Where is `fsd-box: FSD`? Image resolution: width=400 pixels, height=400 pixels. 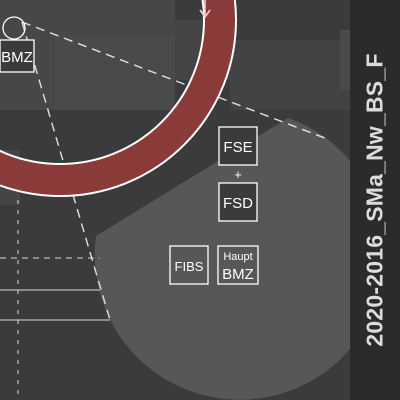 fsd-box: FSD is located at coordinates (238, 202).